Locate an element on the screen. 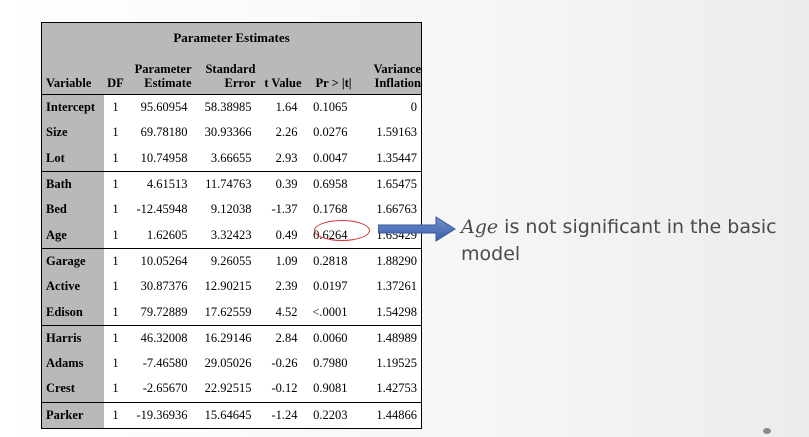 The image size is (809, 437). cell-variable: Size is located at coordinates (72, 133).